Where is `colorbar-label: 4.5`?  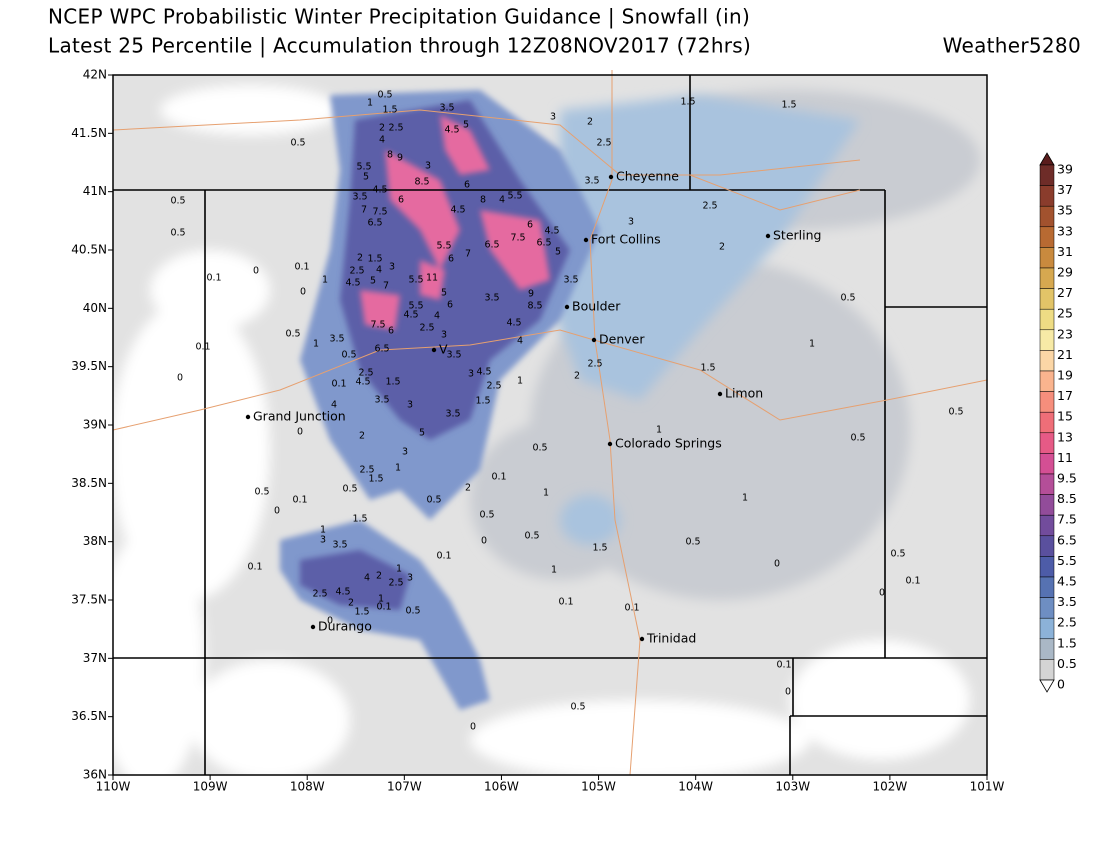 colorbar-label: 4.5 is located at coordinates (1067, 581).